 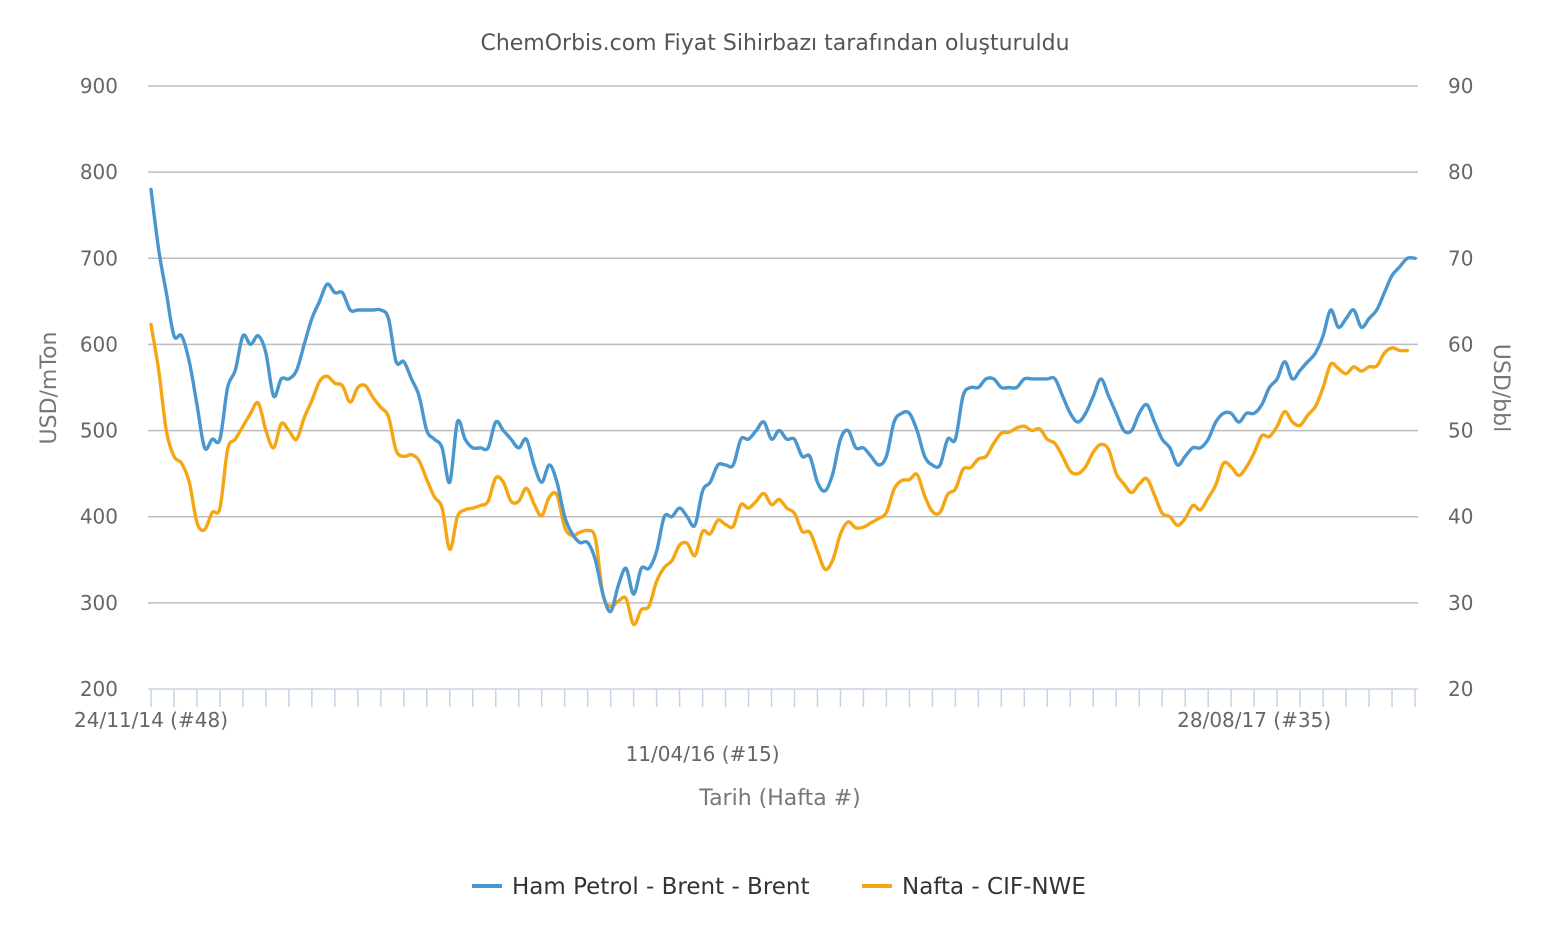 I want to click on y-right-tick-label: 30, so click(x=1460, y=603).